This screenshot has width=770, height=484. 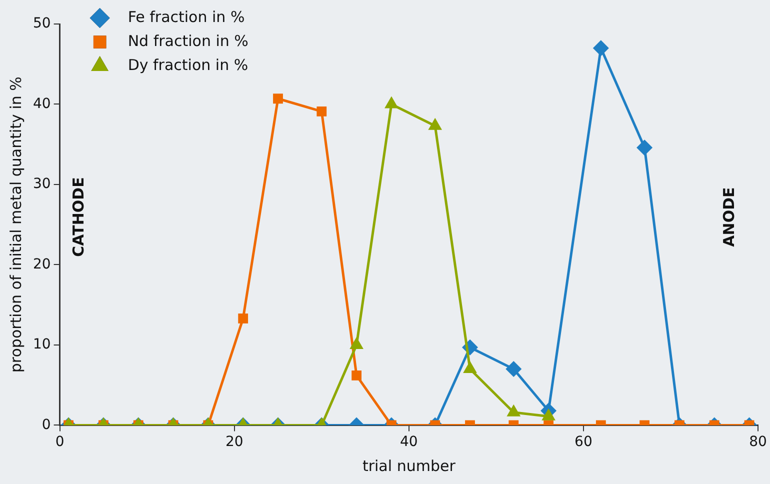 What do you see at coordinates (41, 184) in the screenshot?
I see `y-tick-label: 30` at bounding box center [41, 184].